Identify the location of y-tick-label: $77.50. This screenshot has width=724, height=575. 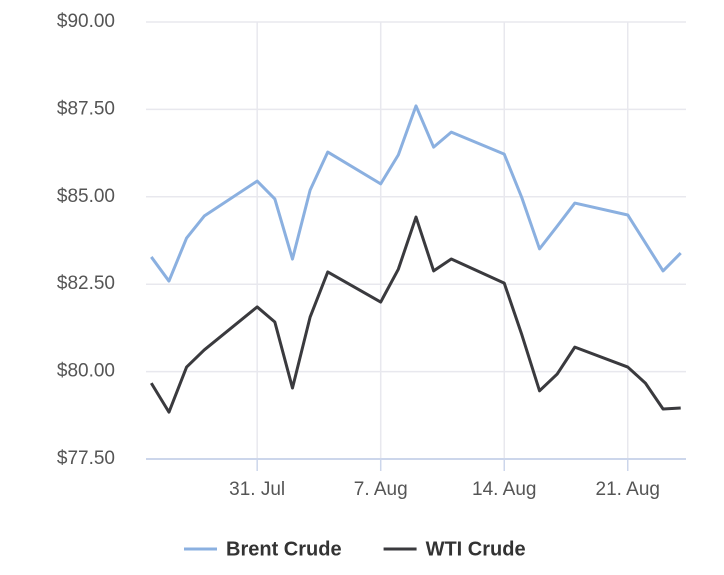
(86, 458).